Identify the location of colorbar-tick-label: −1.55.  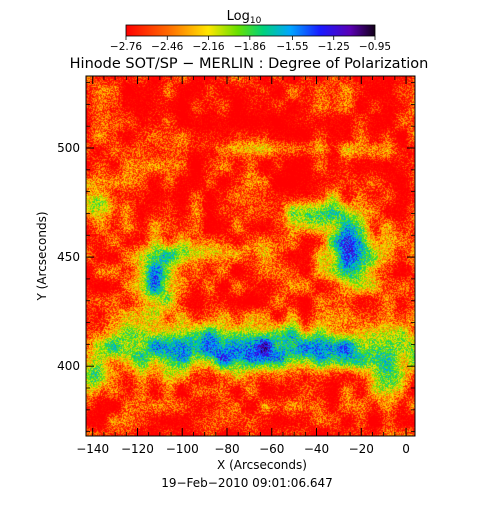
(292, 47).